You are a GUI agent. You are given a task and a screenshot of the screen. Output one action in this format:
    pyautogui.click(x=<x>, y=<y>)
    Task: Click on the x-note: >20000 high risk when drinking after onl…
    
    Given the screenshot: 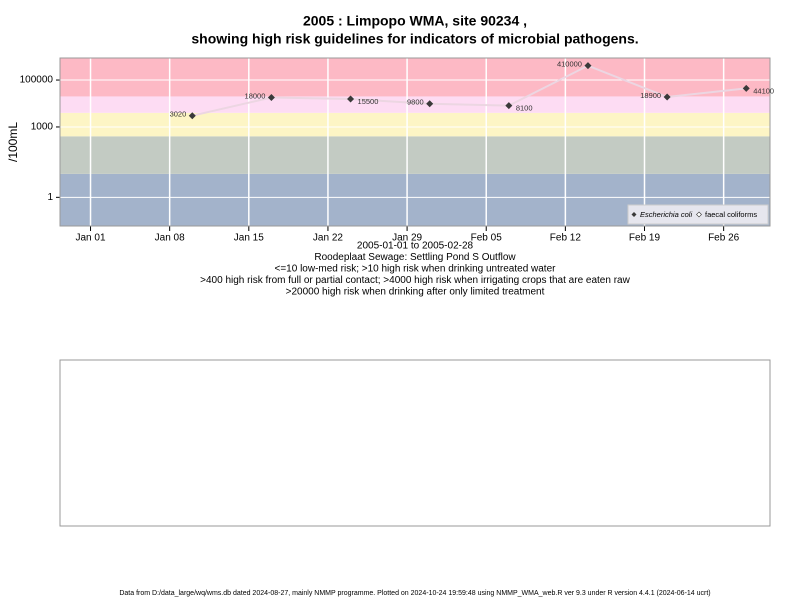 What is the action you would take?
    pyautogui.click(x=415, y=292)
    